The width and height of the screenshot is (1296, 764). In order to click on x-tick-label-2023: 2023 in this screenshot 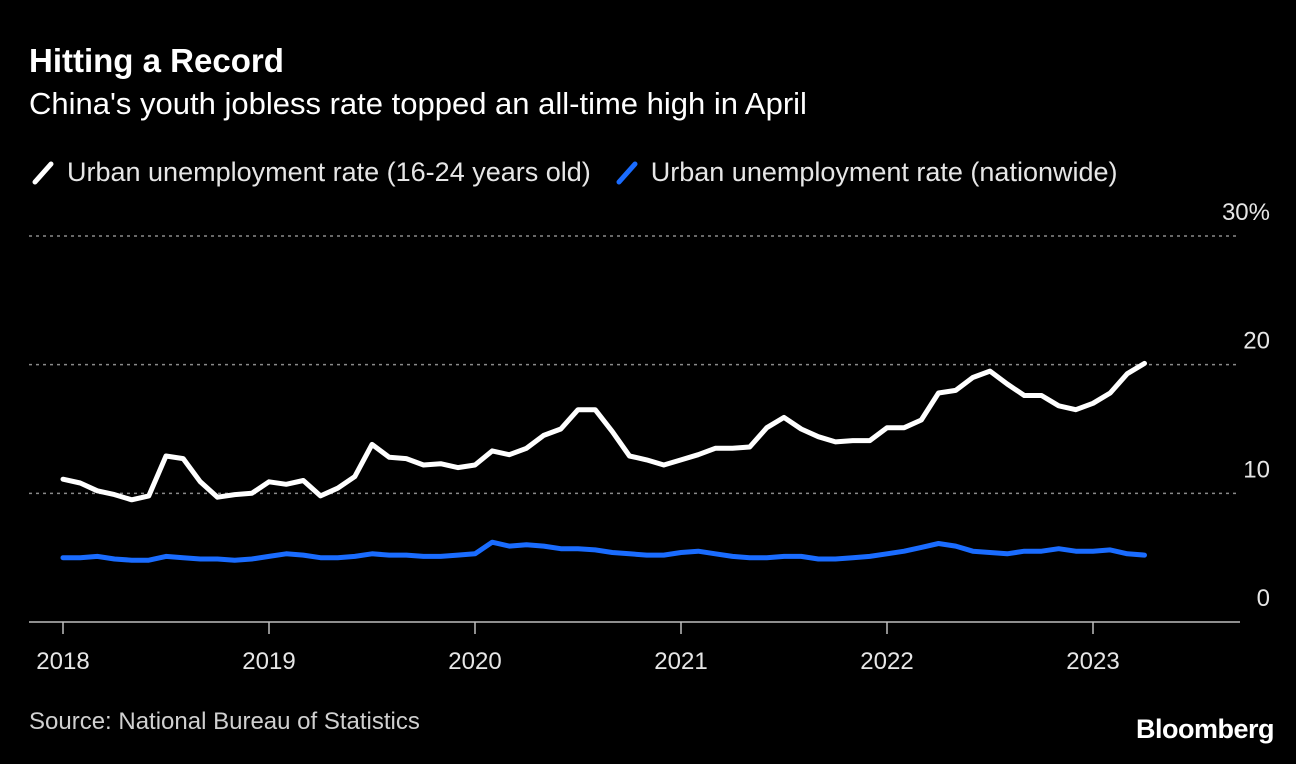, I will do `click(1092, 661)`.